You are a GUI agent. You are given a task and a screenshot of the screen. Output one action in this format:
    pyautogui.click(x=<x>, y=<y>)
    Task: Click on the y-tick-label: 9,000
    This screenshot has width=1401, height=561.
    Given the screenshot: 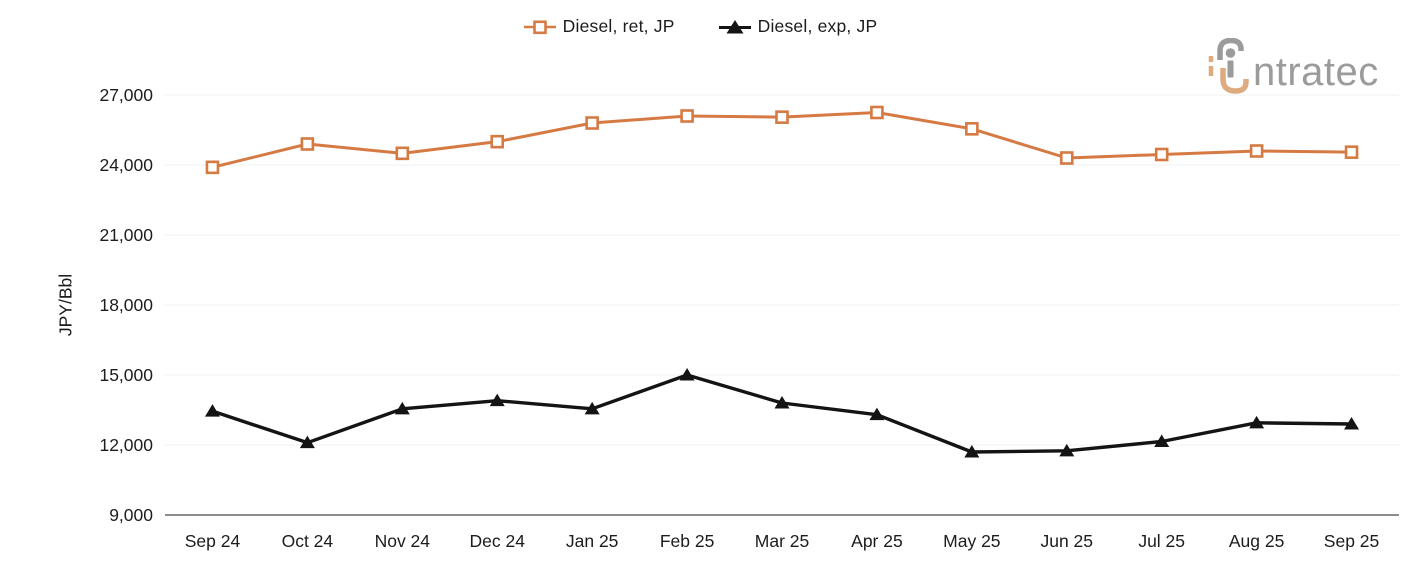 What is the action you would take?
    pyautogui.click(x=131, y=515)
    